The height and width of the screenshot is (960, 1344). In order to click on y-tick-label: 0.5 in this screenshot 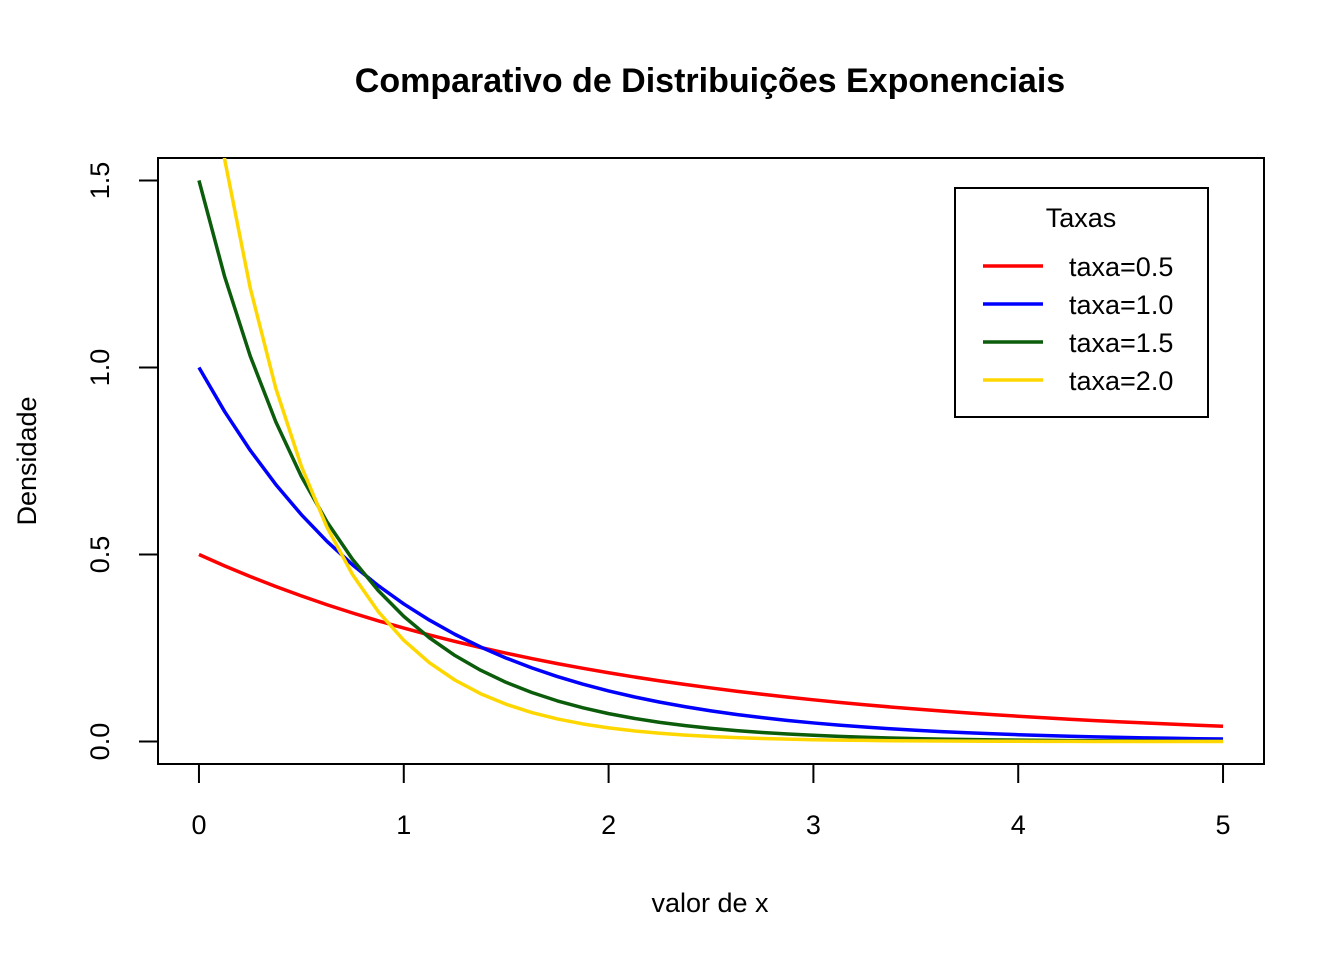, I will do `click(100, 555)`.